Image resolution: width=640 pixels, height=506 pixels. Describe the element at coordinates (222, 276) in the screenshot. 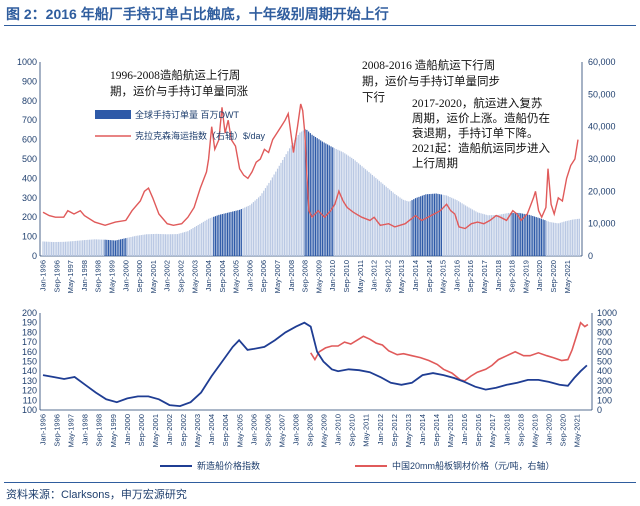

I see `x-tick-label: Sep-2004` at that location.